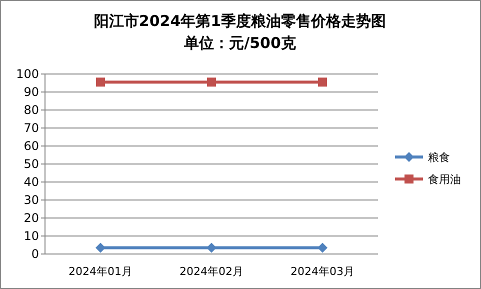 This screenshot has height=289, width=481. I want to click on y-tick-label: 90, so click(31, 92).